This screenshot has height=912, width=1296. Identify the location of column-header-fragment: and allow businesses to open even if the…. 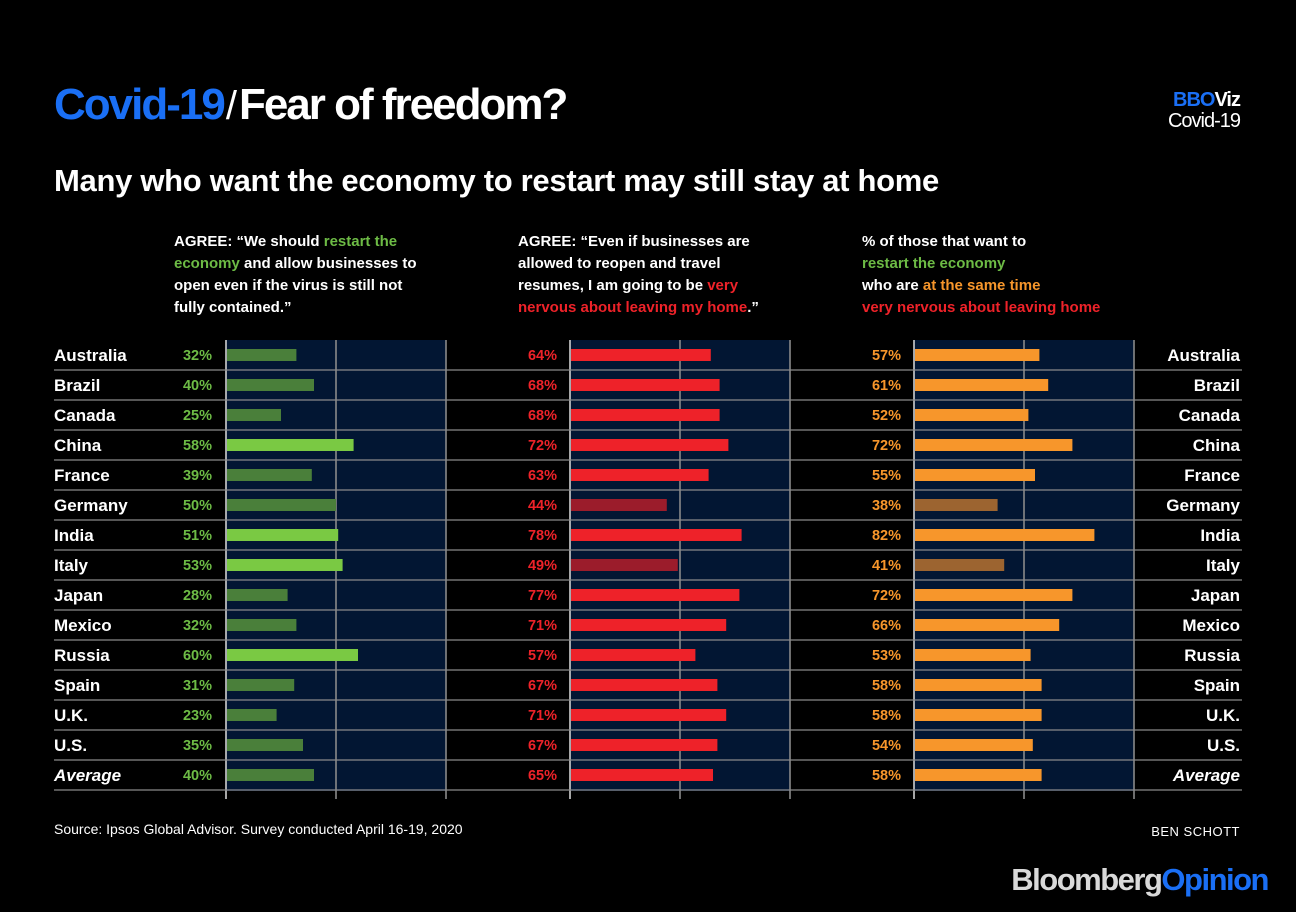
(295, 285).